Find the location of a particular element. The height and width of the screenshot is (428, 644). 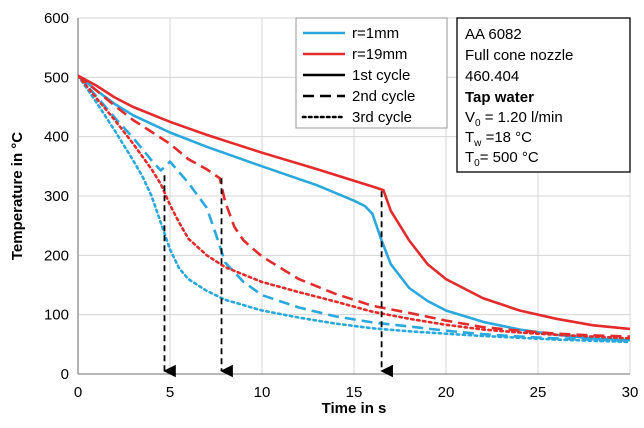

legend-label-2: 1st cycle is located at coordinates (381, 75).